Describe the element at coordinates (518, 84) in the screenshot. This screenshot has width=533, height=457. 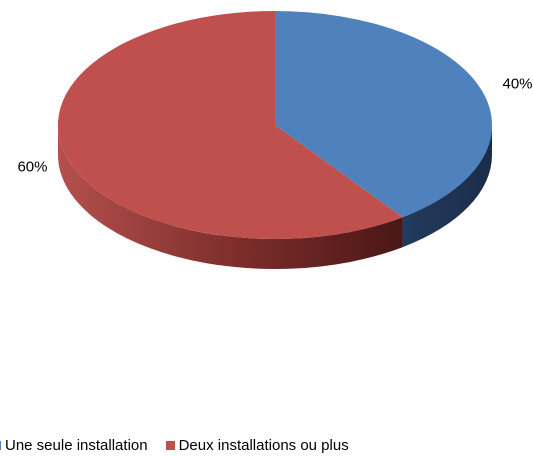
I see `data-label: 40%` at that location.